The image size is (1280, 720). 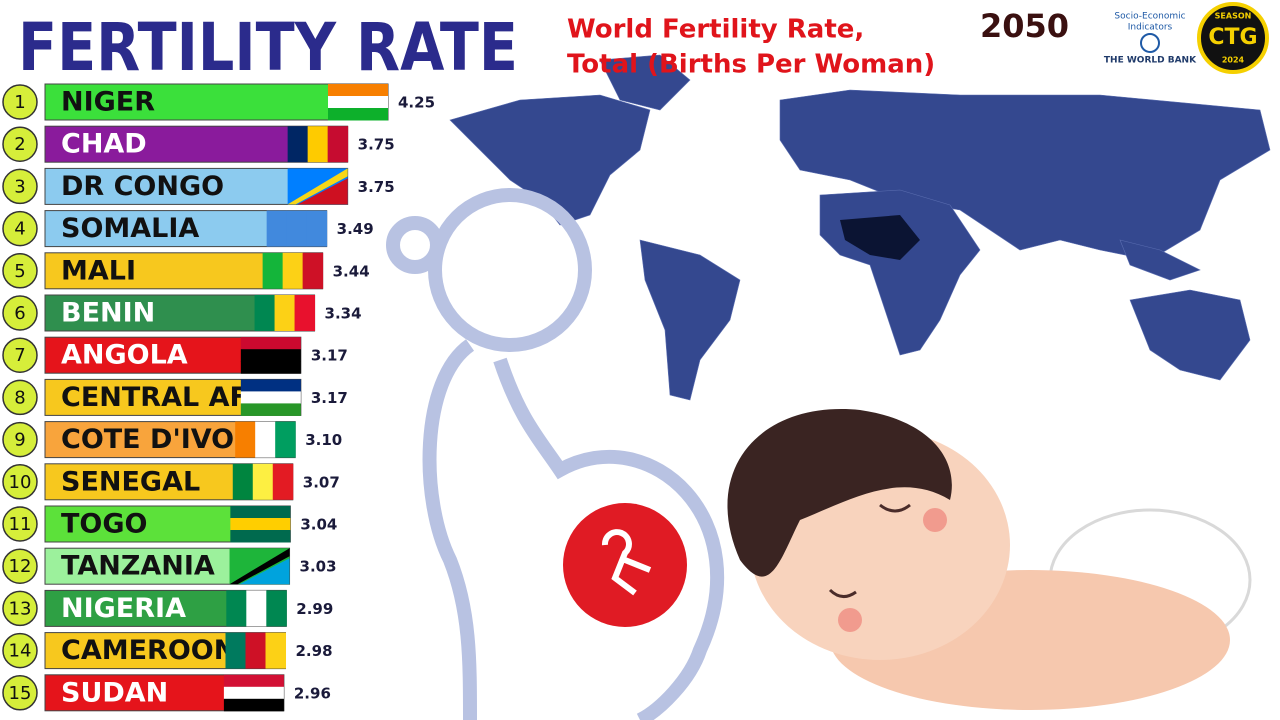 I want to click on source-text: Socio-Economic, so click(x=1149, y=17).